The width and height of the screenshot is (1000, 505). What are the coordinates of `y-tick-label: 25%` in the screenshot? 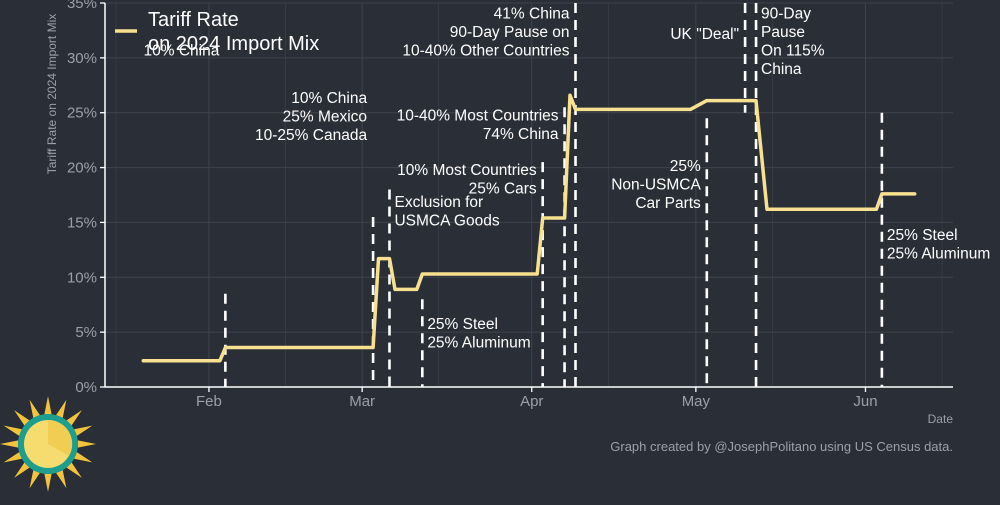 It's located at (82, 113).